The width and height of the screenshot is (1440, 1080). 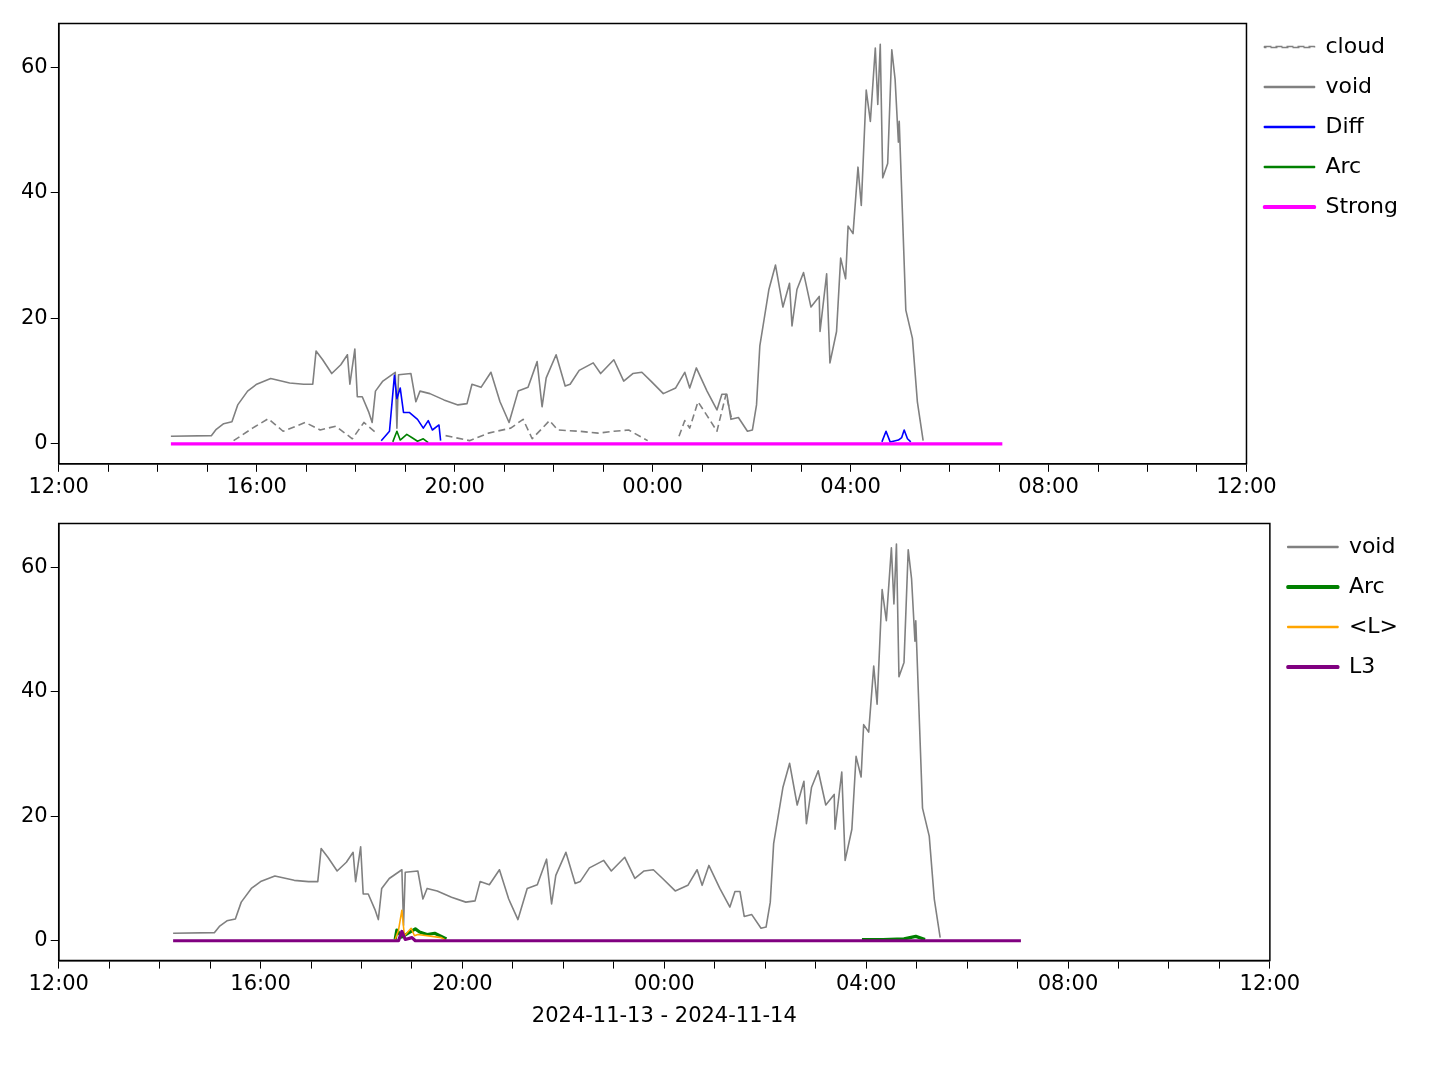 What do you see at coordinates (1373, 625) in the screenshot?
I see `legend-label: <L>` at bounding box center [1373, 625].